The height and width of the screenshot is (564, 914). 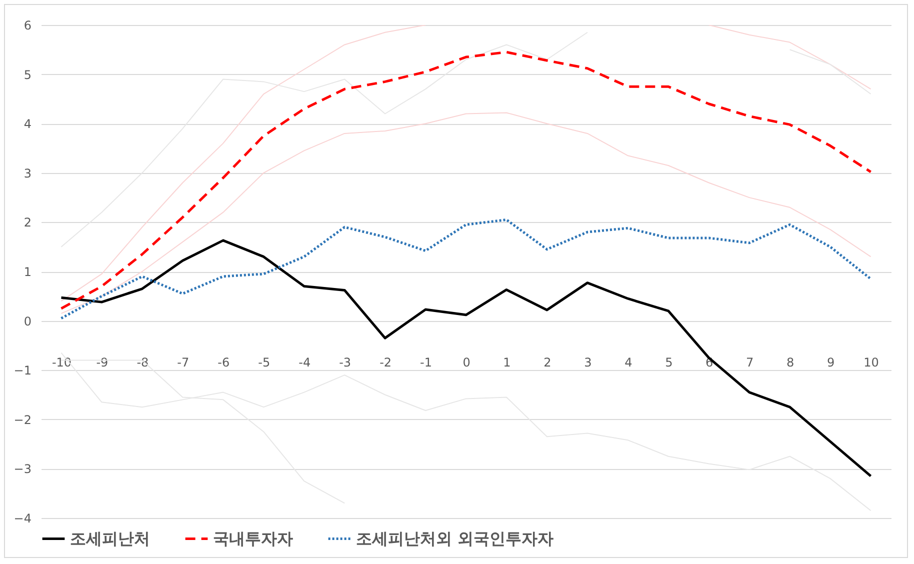 I want to click on y-tick-label: 3, so click(x=28, y=173).